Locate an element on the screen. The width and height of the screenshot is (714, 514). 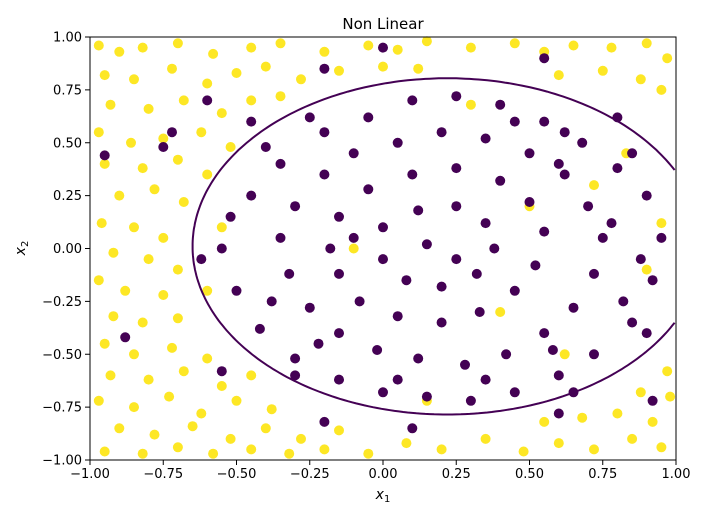
x-tick-label: 0.50 is located at coordinates (529, 474).